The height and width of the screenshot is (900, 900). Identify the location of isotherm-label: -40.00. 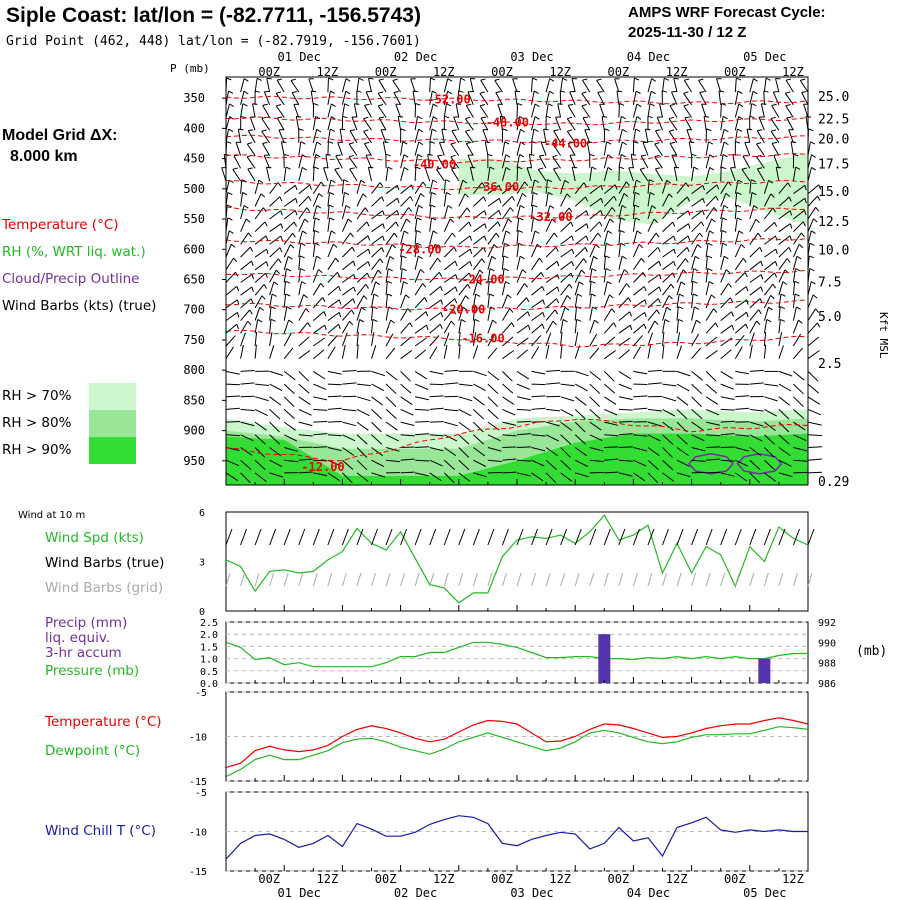
(434, 165).